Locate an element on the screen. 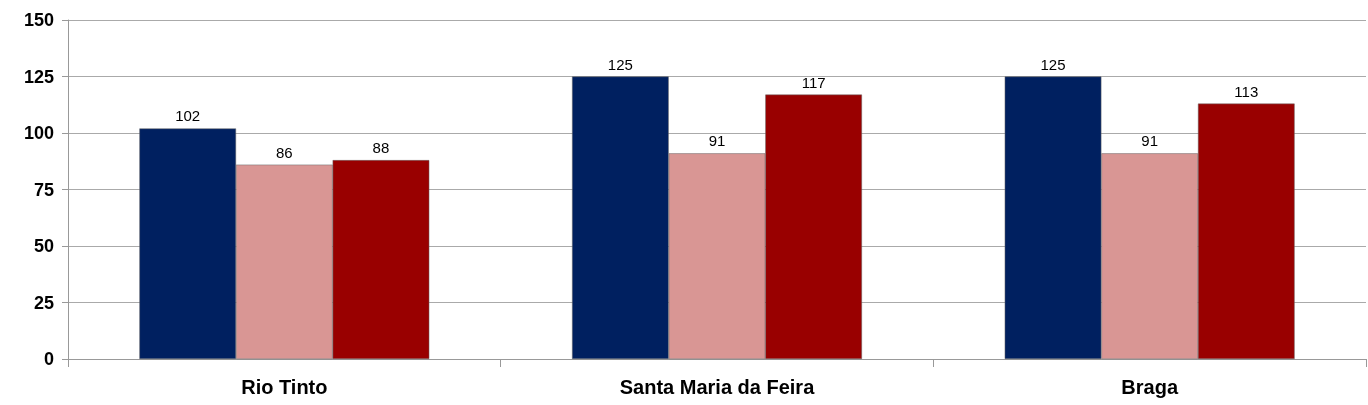 The height and width of the screenshot is (405, 1368). x-tick-label: Rio Tinto is located at coordinates (284, 387).